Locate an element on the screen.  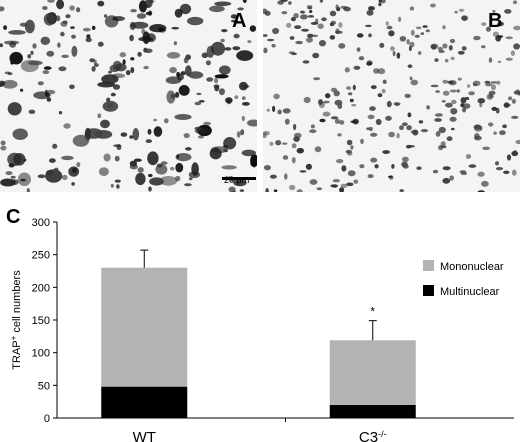
y-tick-label: 100 is located at coordinates (41, 354).